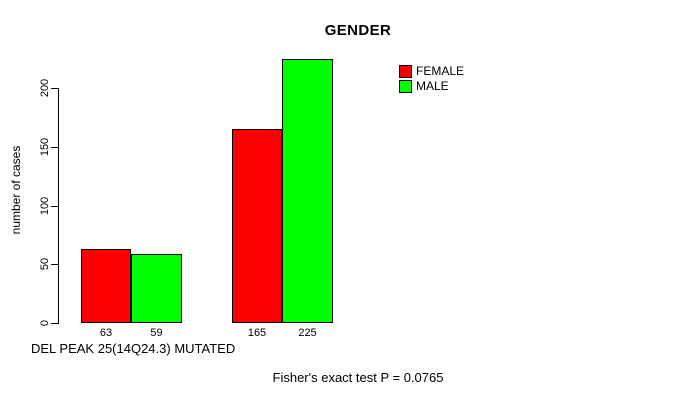 The height and width of the screenshot is (400, 690). I want to click on y-axis-line, so click(58, 206).